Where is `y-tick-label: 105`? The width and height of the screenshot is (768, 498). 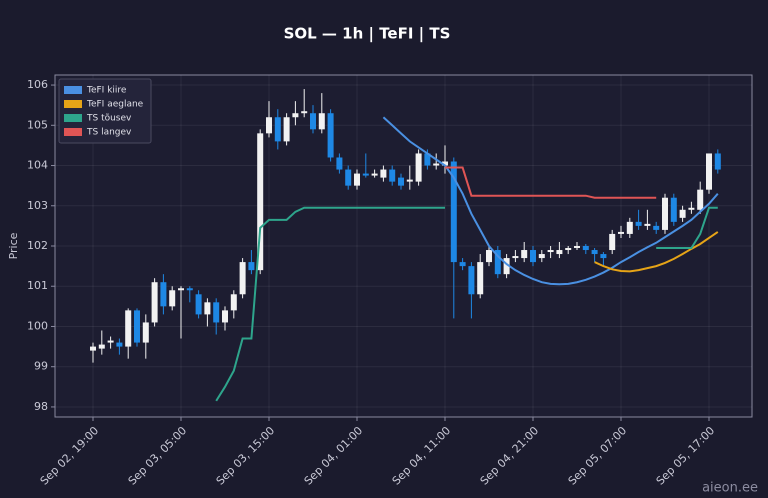 y-tick-label: 105 is located at coordinates (37, 124).